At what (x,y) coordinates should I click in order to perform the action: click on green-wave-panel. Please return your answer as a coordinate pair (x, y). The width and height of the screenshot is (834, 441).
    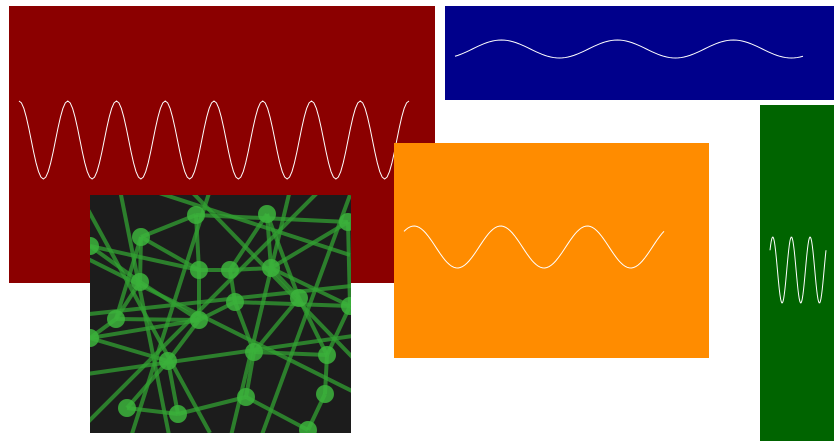
    Looking at the image, I should click on (797, 273).